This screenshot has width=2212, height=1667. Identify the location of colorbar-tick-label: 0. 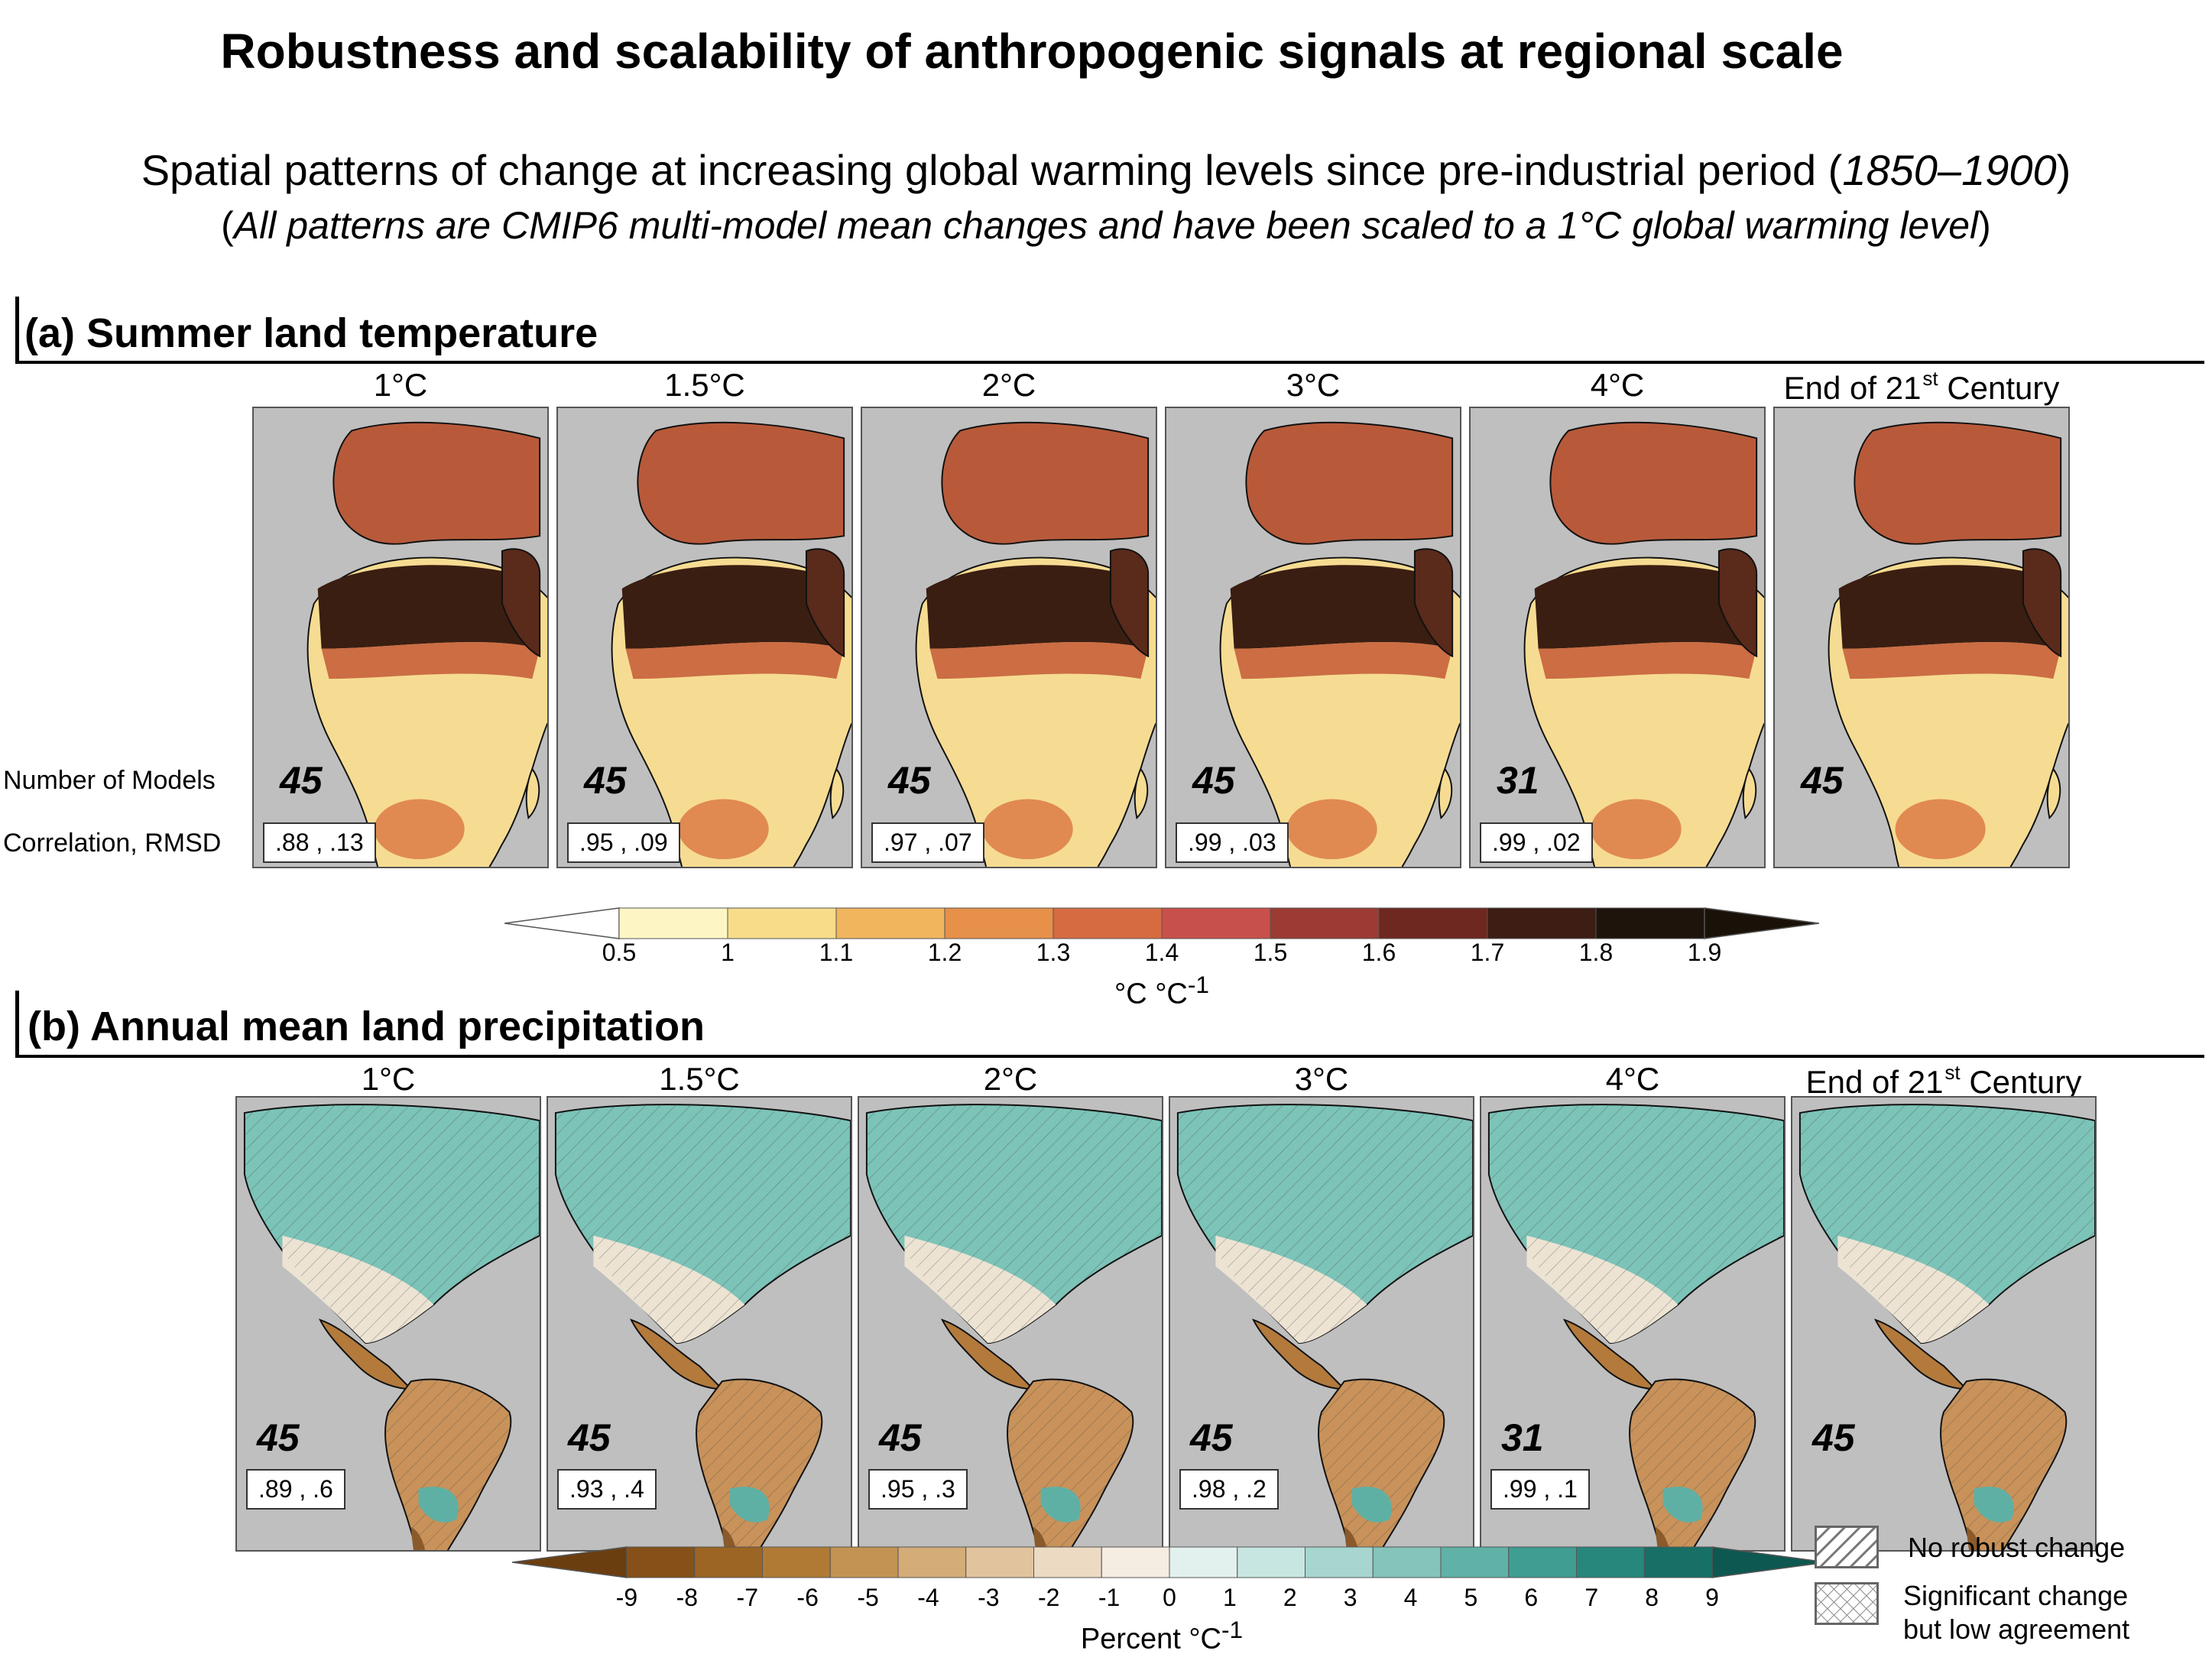
(1169, 1598).